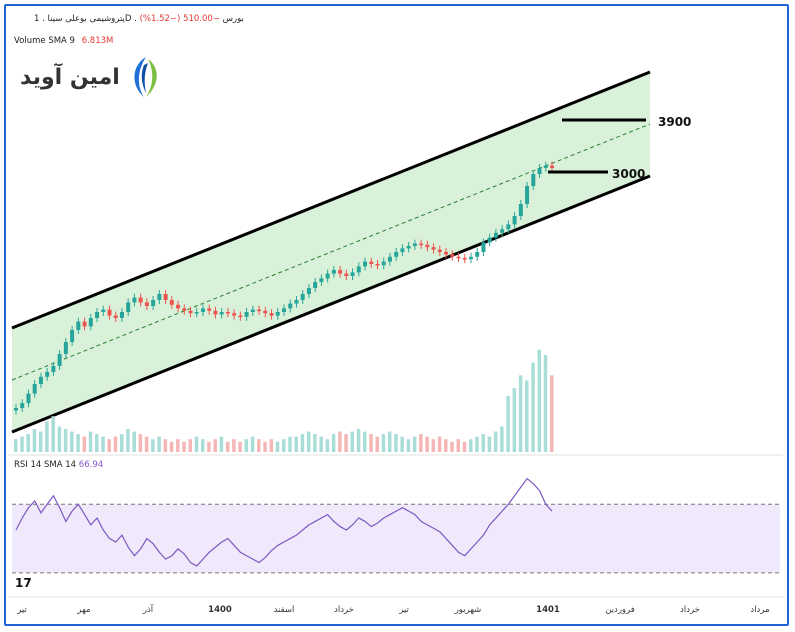 This screenshot has height=632, width=795. What do you see at coordinates (284, 610) in the screenshot?
I see `x-tick-label: اسفند` at bounding box center [284, 610].